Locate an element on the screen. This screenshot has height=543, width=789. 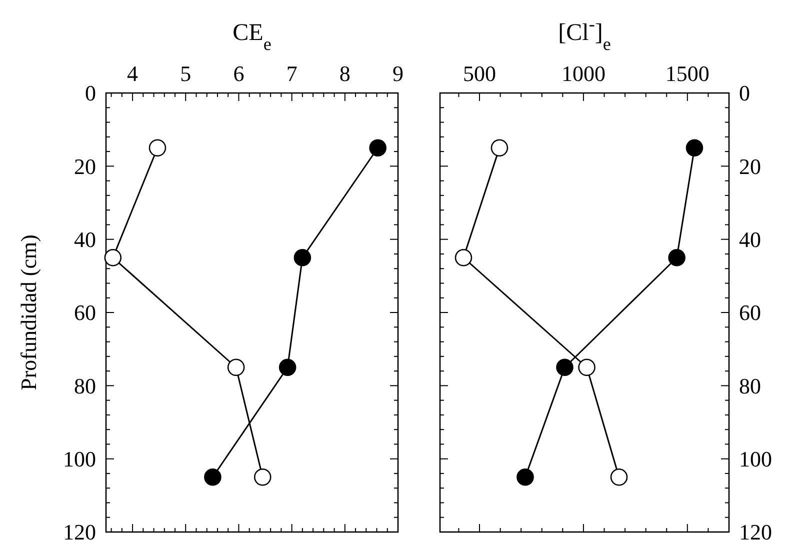
x-tick-label: 6 is located at coordinates (238, 73).